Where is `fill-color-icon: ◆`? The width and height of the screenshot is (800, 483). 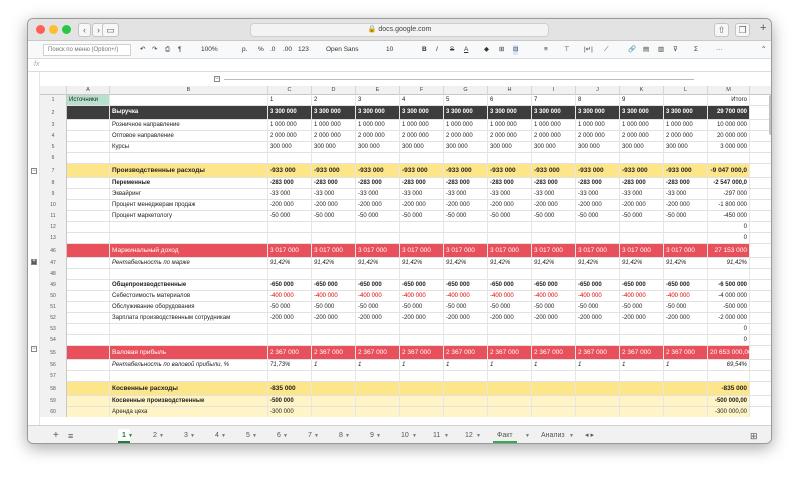
fill-color-icon: ◆ is located at coordinates (486, 49).